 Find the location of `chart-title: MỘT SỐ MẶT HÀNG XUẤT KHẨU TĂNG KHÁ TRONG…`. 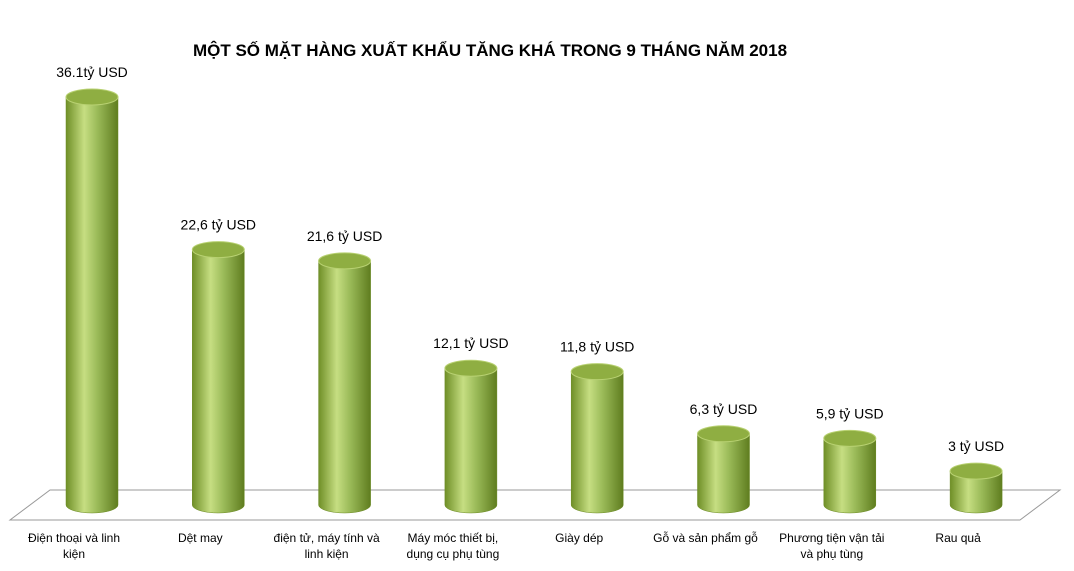

chart-title: MỘT SỐ MẶT HÀNG XUẤT KHẨU TĂNG KHÁ TRONG… is located at coordinates (490, 50).